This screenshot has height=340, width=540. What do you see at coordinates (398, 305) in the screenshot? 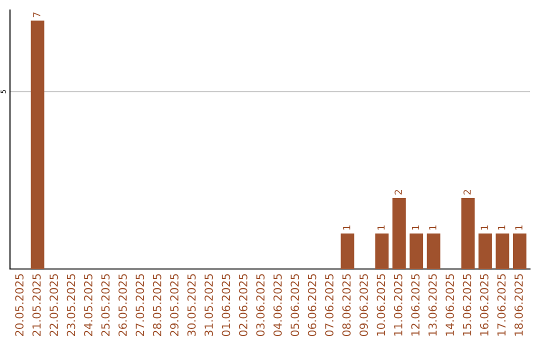
I see `x-tick-label: 11.06.2025` at bounding box center [398, 305].